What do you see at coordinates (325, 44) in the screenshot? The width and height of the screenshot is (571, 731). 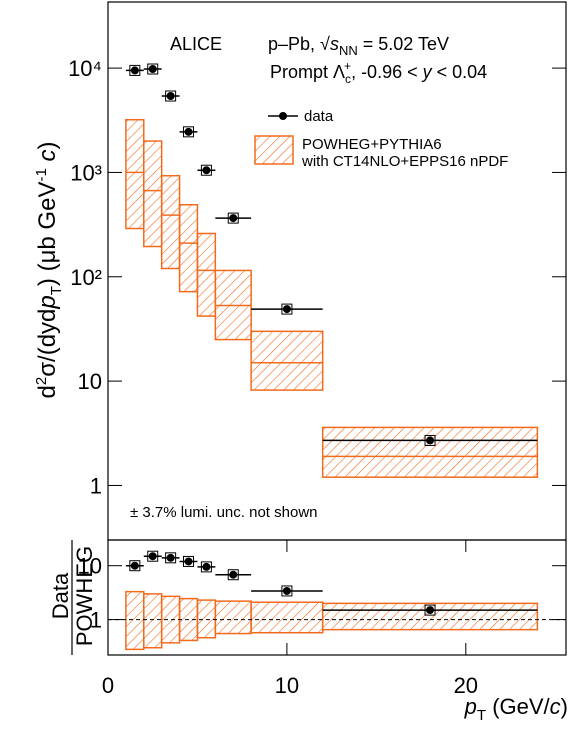 I see `text-part: √` at bounding box center [325, 44].